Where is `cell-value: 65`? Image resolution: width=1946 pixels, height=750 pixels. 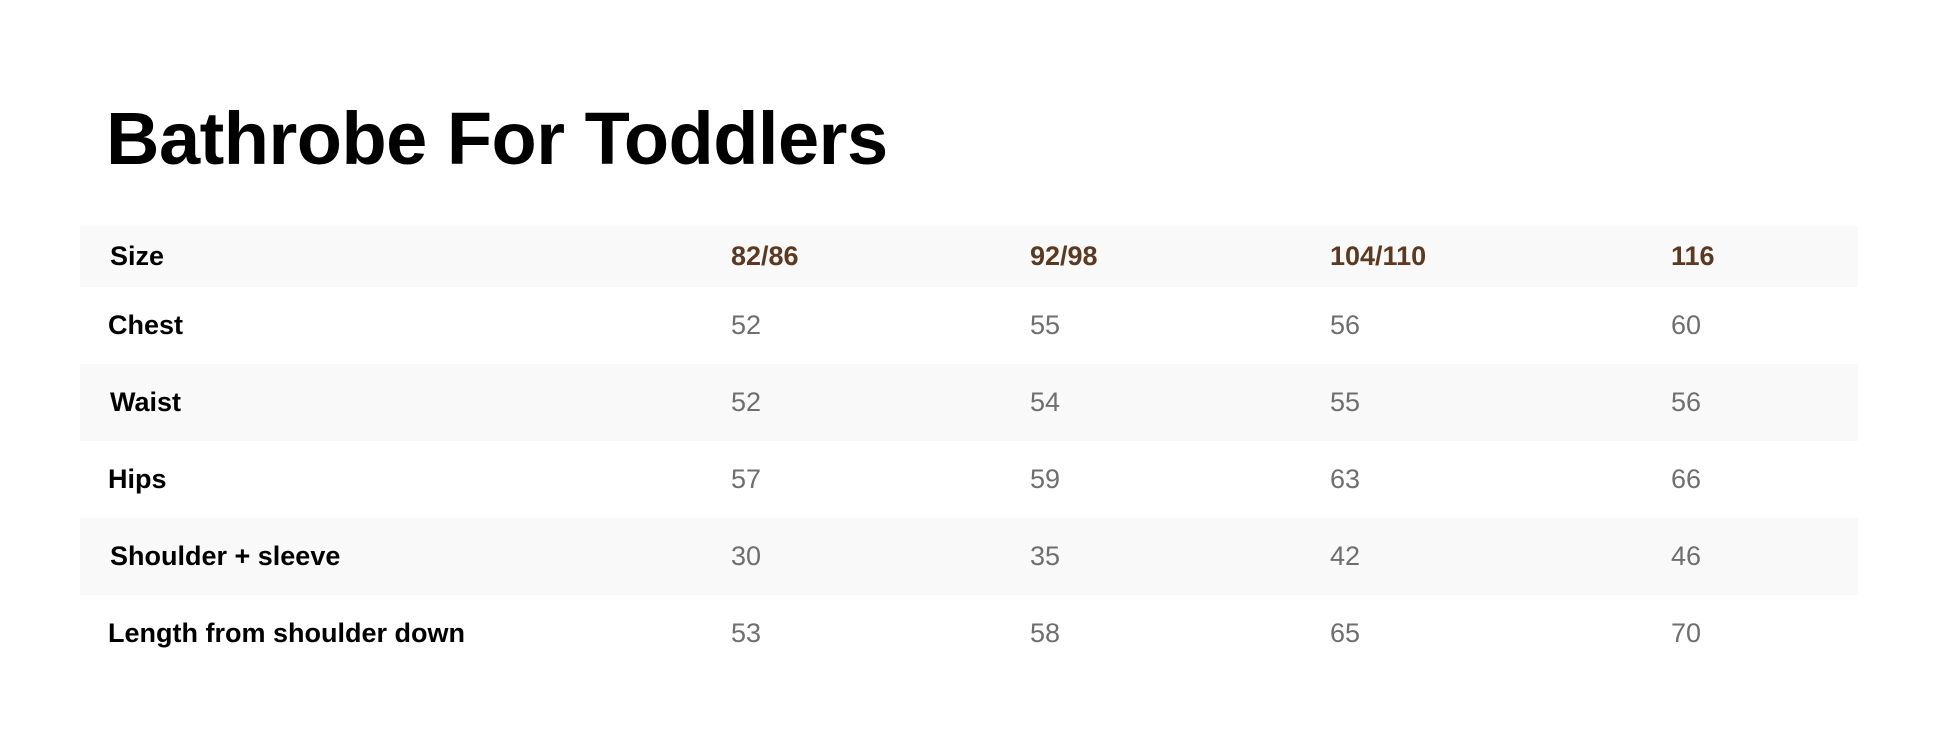 cell-value: 65 is located at coordinates (1345, 633).